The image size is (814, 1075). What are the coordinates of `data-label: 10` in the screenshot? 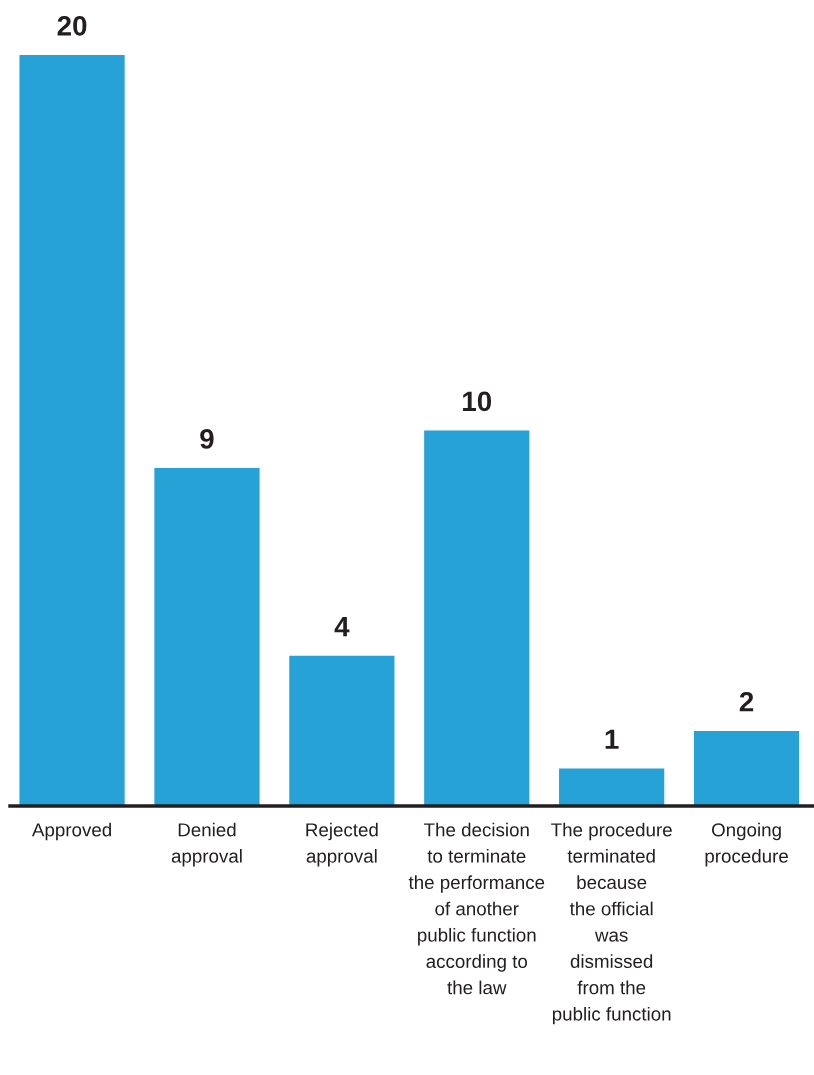 It's located at (477, 401).